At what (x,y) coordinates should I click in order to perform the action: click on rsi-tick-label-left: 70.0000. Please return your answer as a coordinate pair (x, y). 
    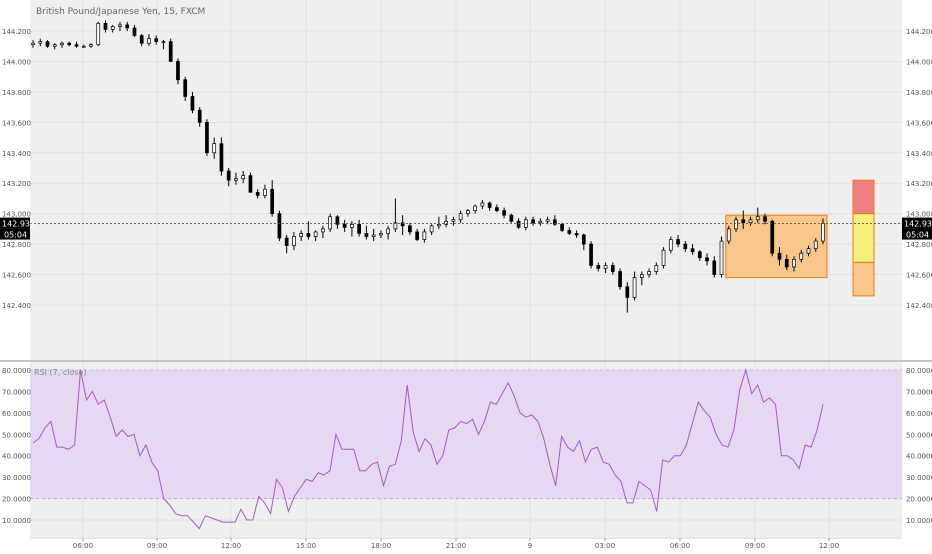
    Looking at the image, I should click on (16, 392).